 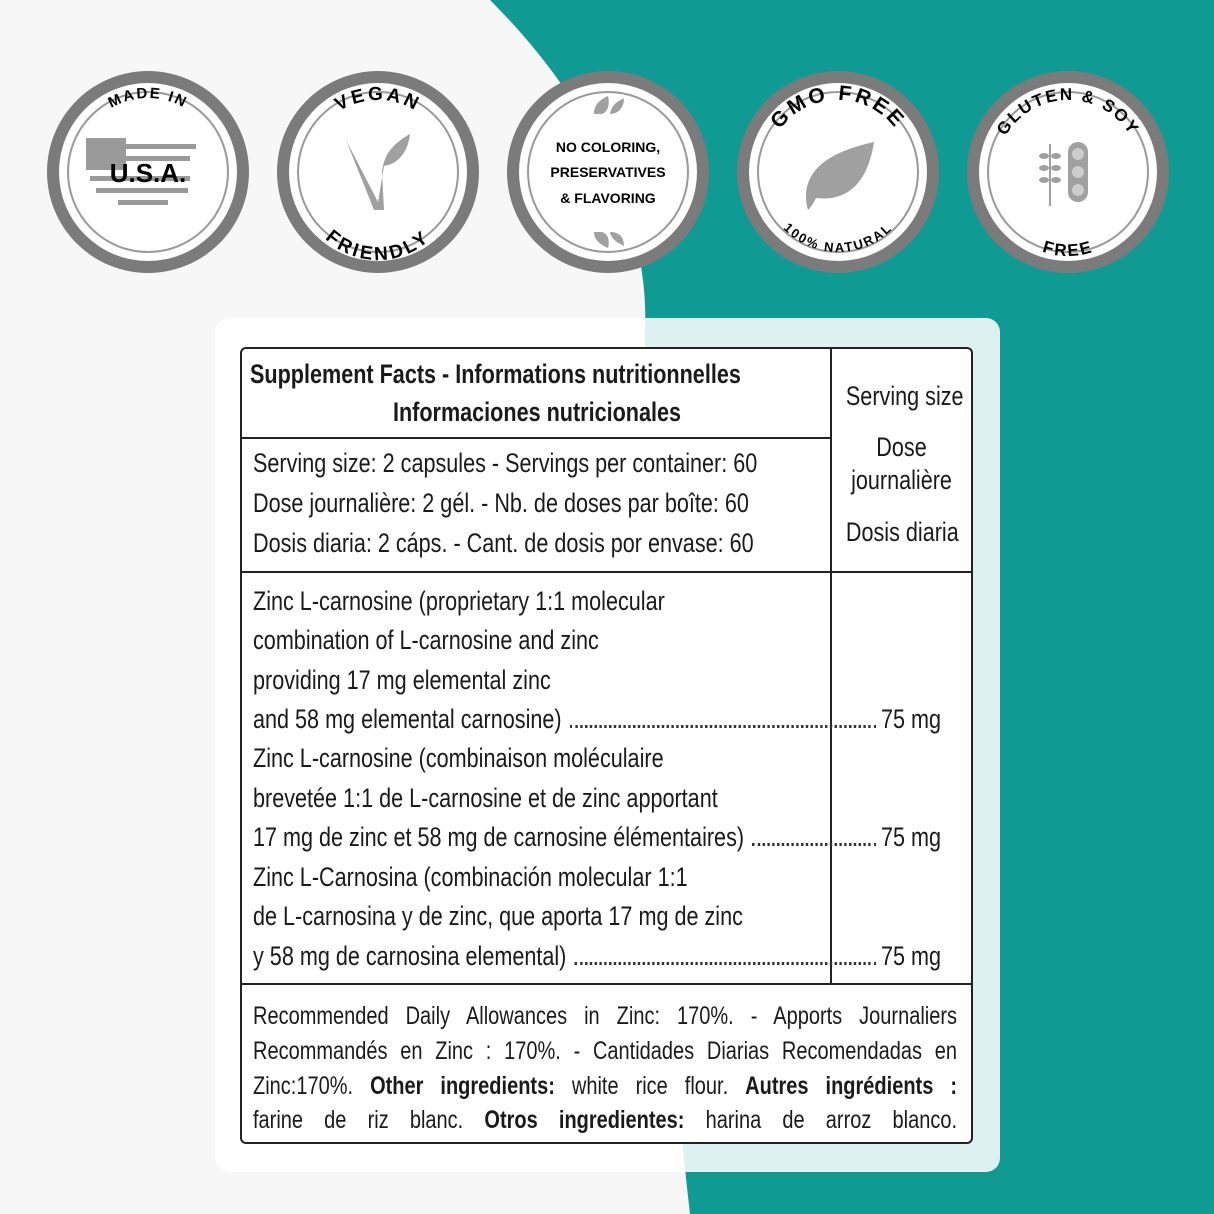 I want to click on badge-gmo-free: GMO FREE 100% NATURAL, so click(x=838, y=172).